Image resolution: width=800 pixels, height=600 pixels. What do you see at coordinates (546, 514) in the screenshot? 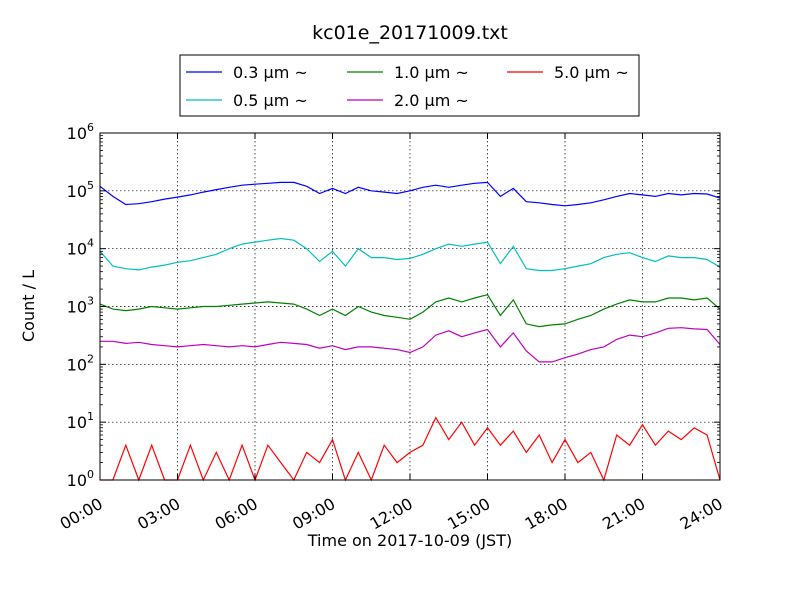
I see `x-tick-label: 18:00` at bounding box center [546, 514].